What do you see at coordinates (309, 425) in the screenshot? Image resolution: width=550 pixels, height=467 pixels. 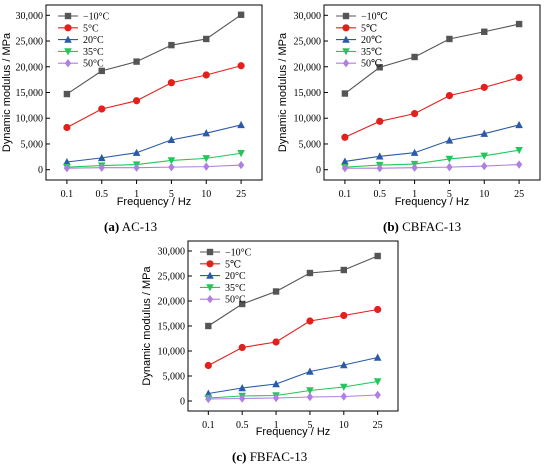 I see `x-tick-label: 5` at bounding box center [309, 425].